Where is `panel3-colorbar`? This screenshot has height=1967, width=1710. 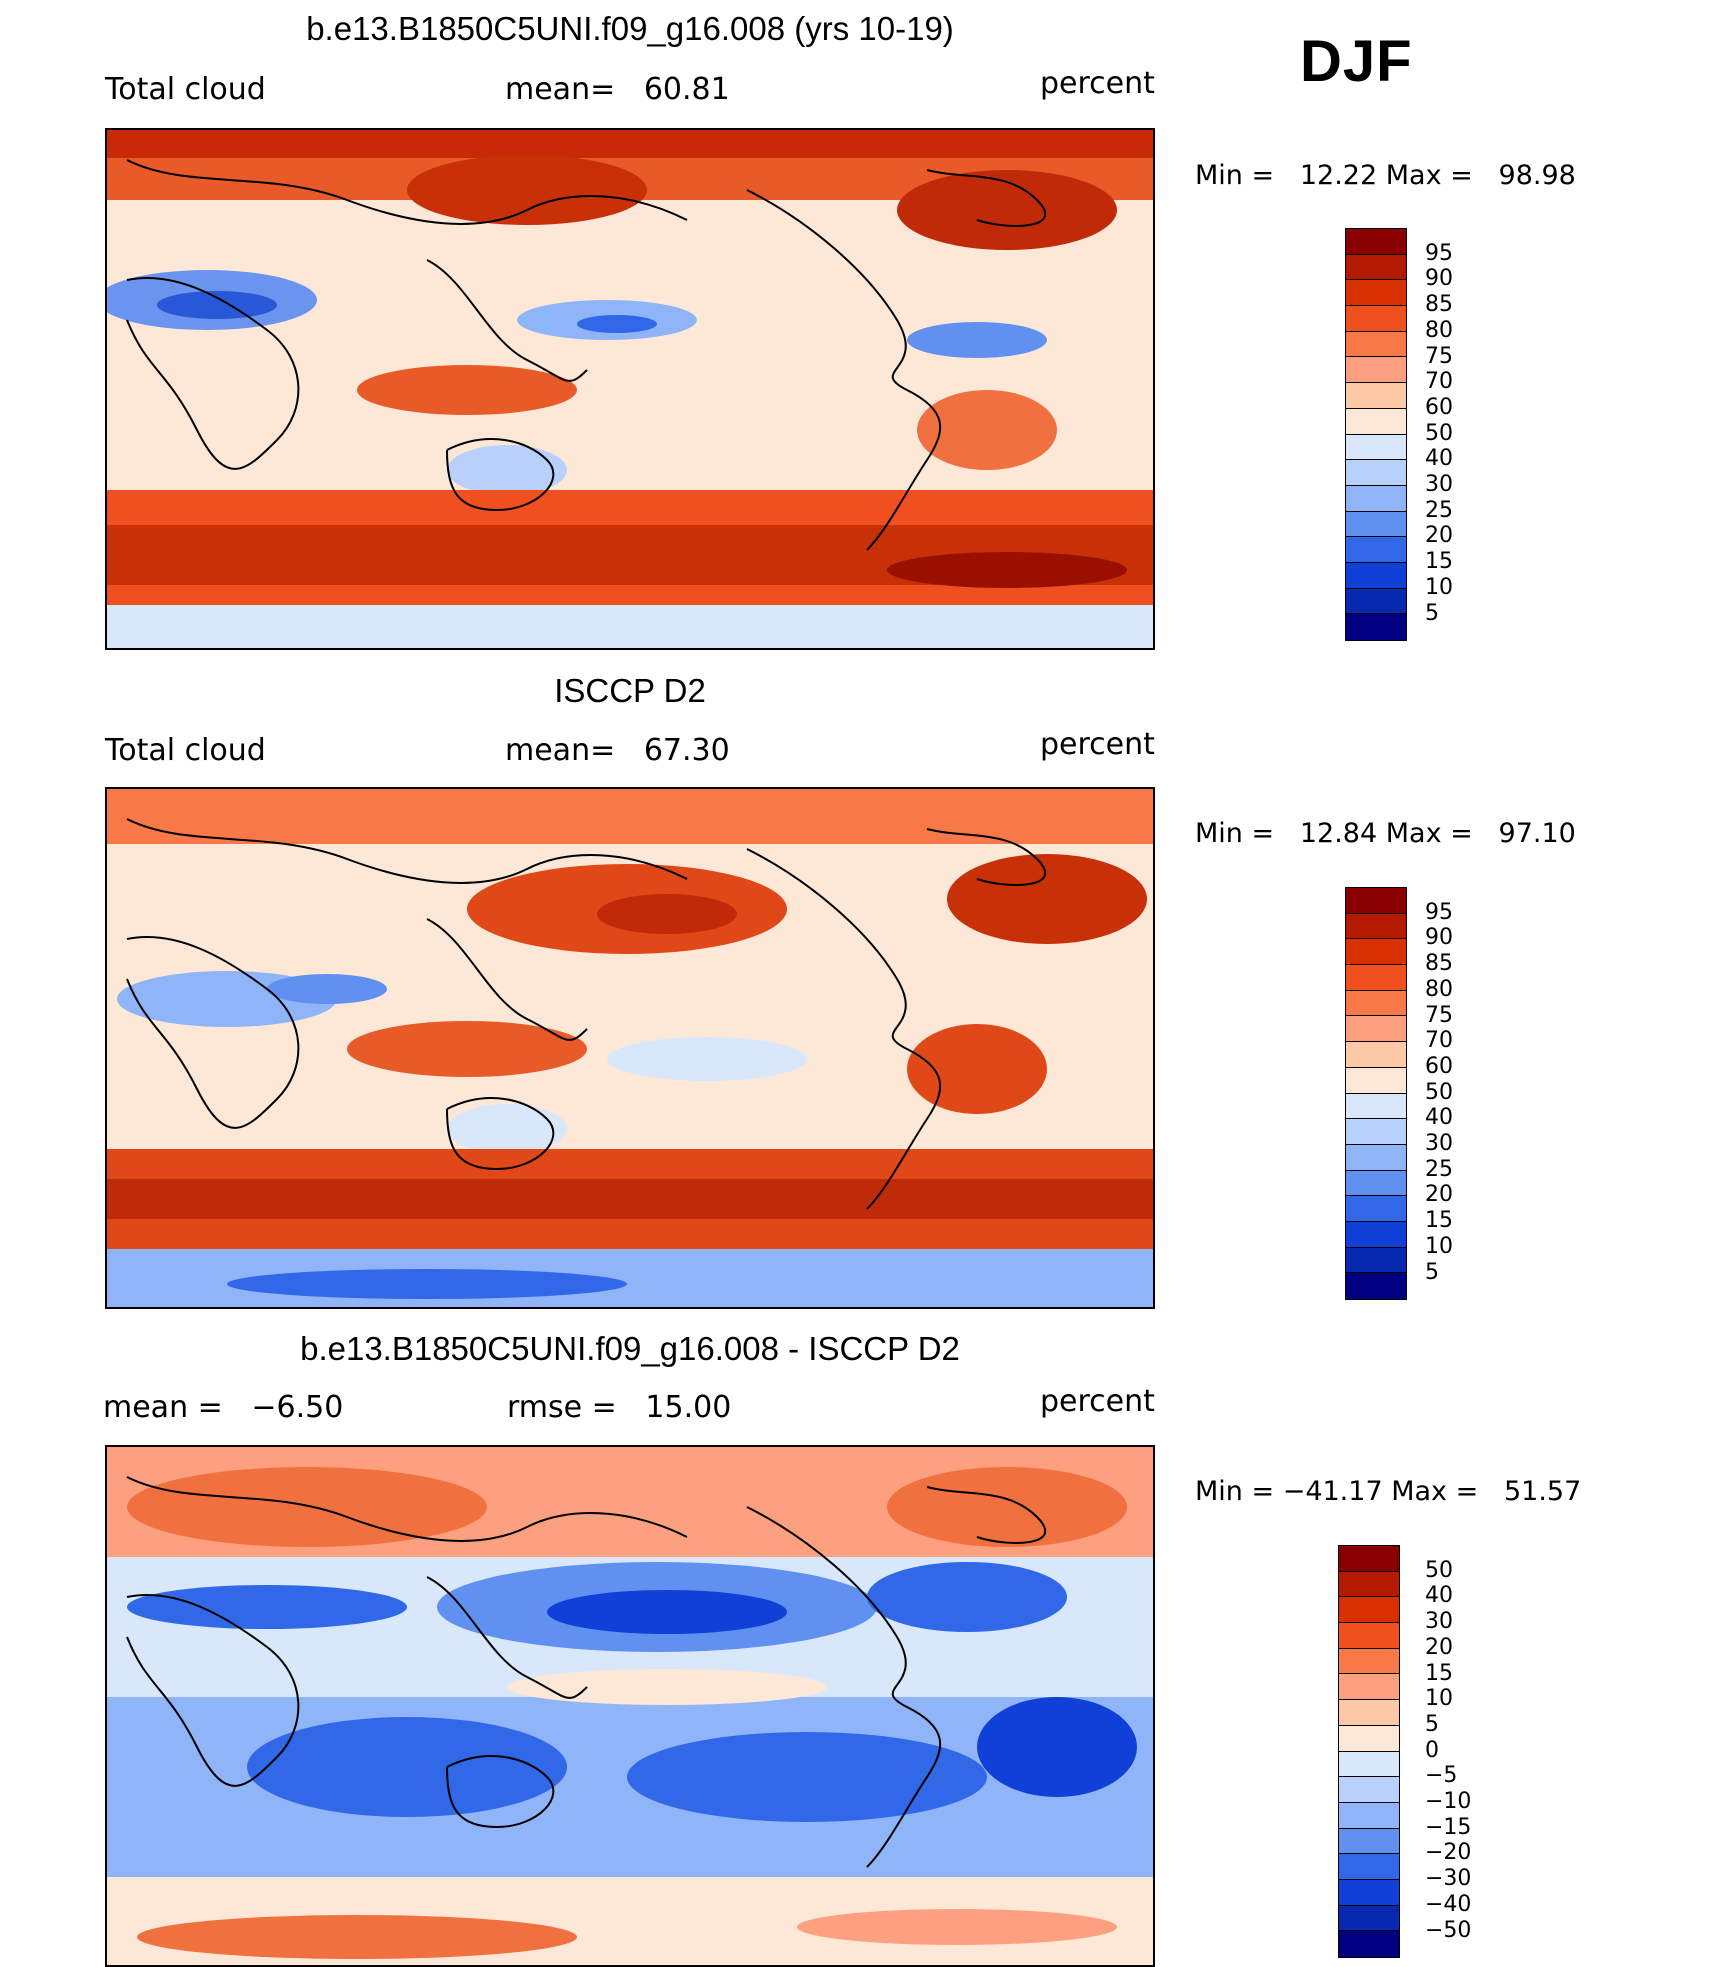
panel3-colorbar is located at coordinates (1369, 1751).